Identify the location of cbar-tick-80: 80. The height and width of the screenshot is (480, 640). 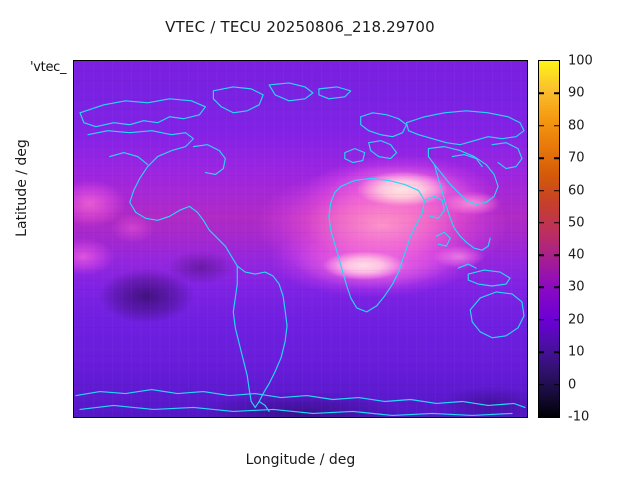
(576, 126).